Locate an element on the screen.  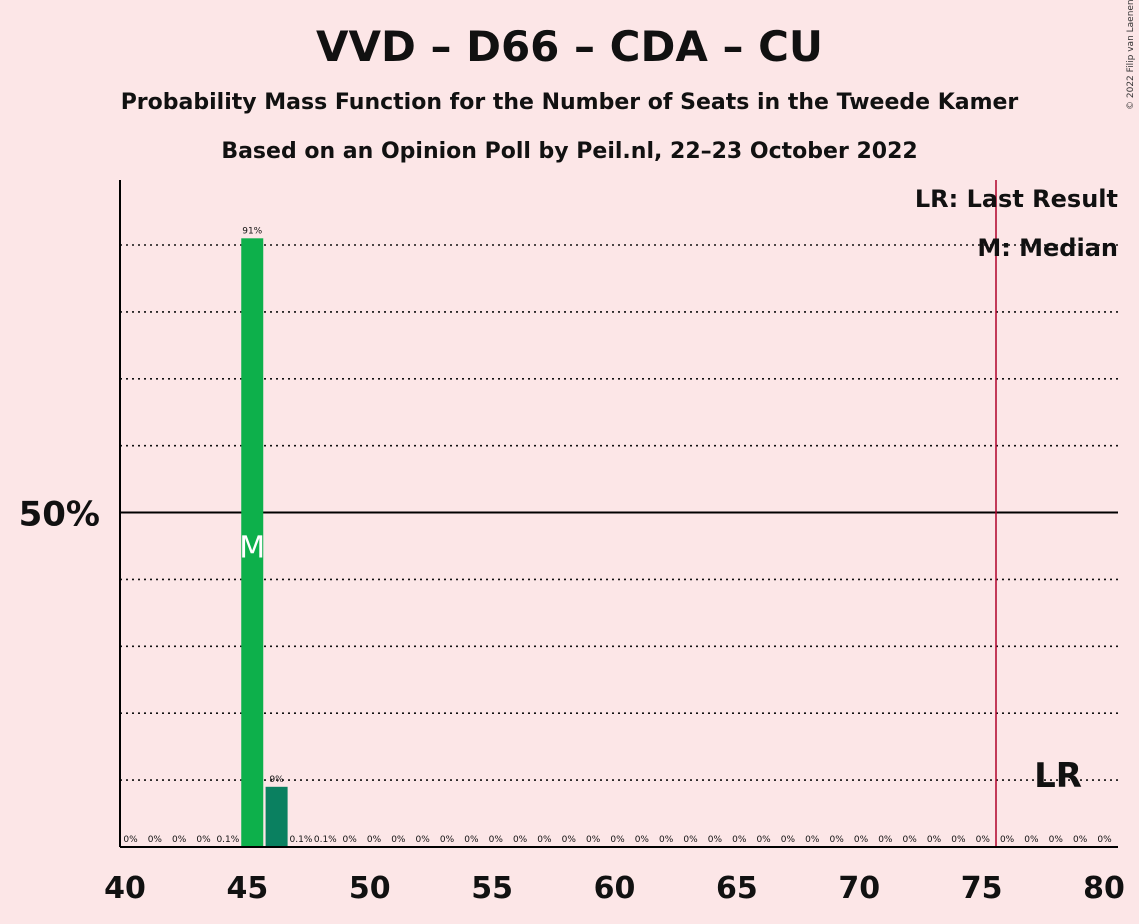
x-tick-label: 40 is located at coordinates (125, 888).